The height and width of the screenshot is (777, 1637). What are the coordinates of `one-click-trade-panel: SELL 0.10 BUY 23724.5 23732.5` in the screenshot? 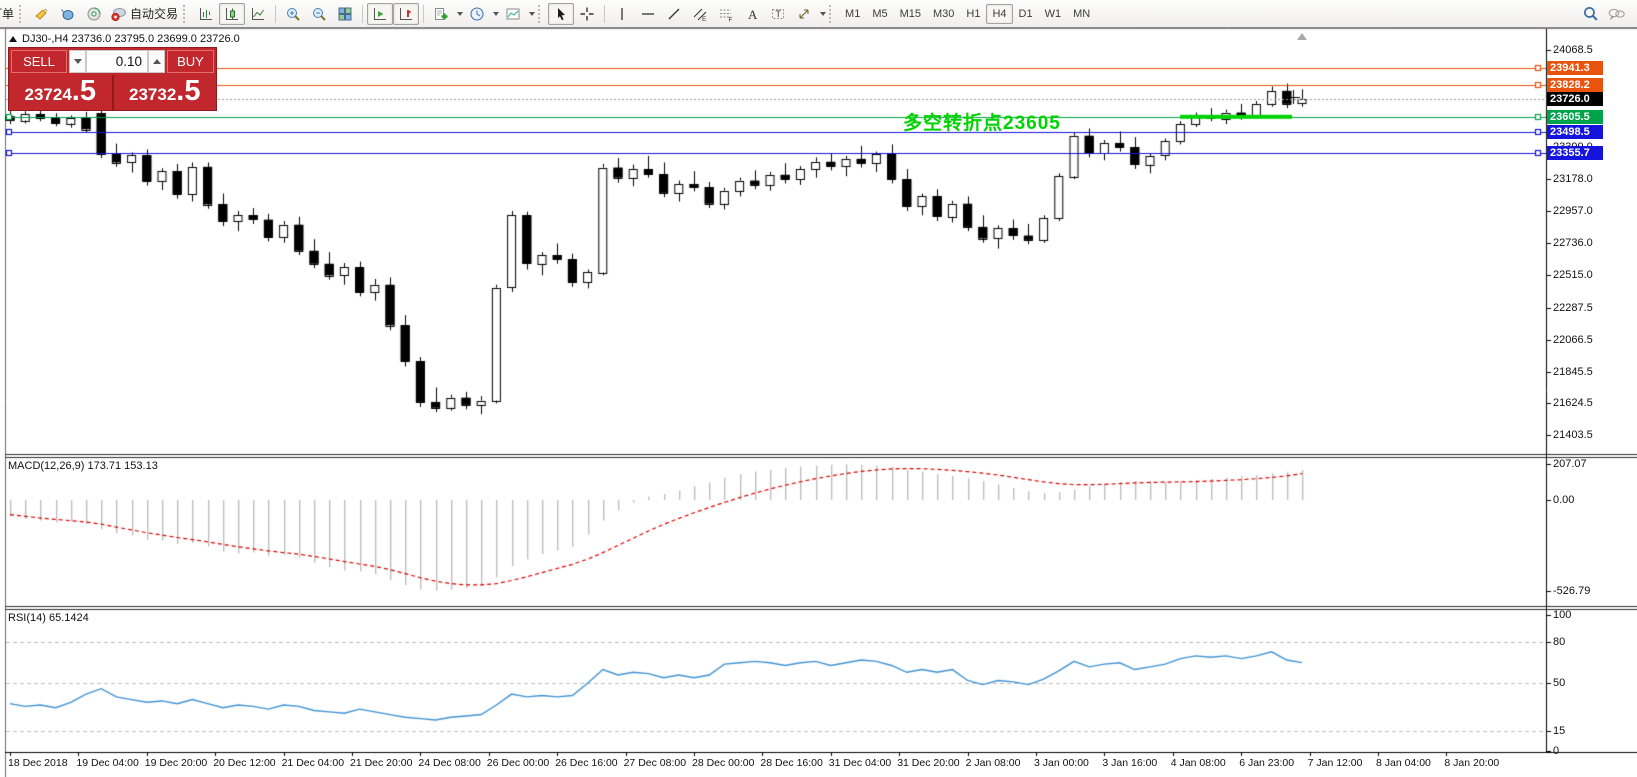 It's located at (112, 79).